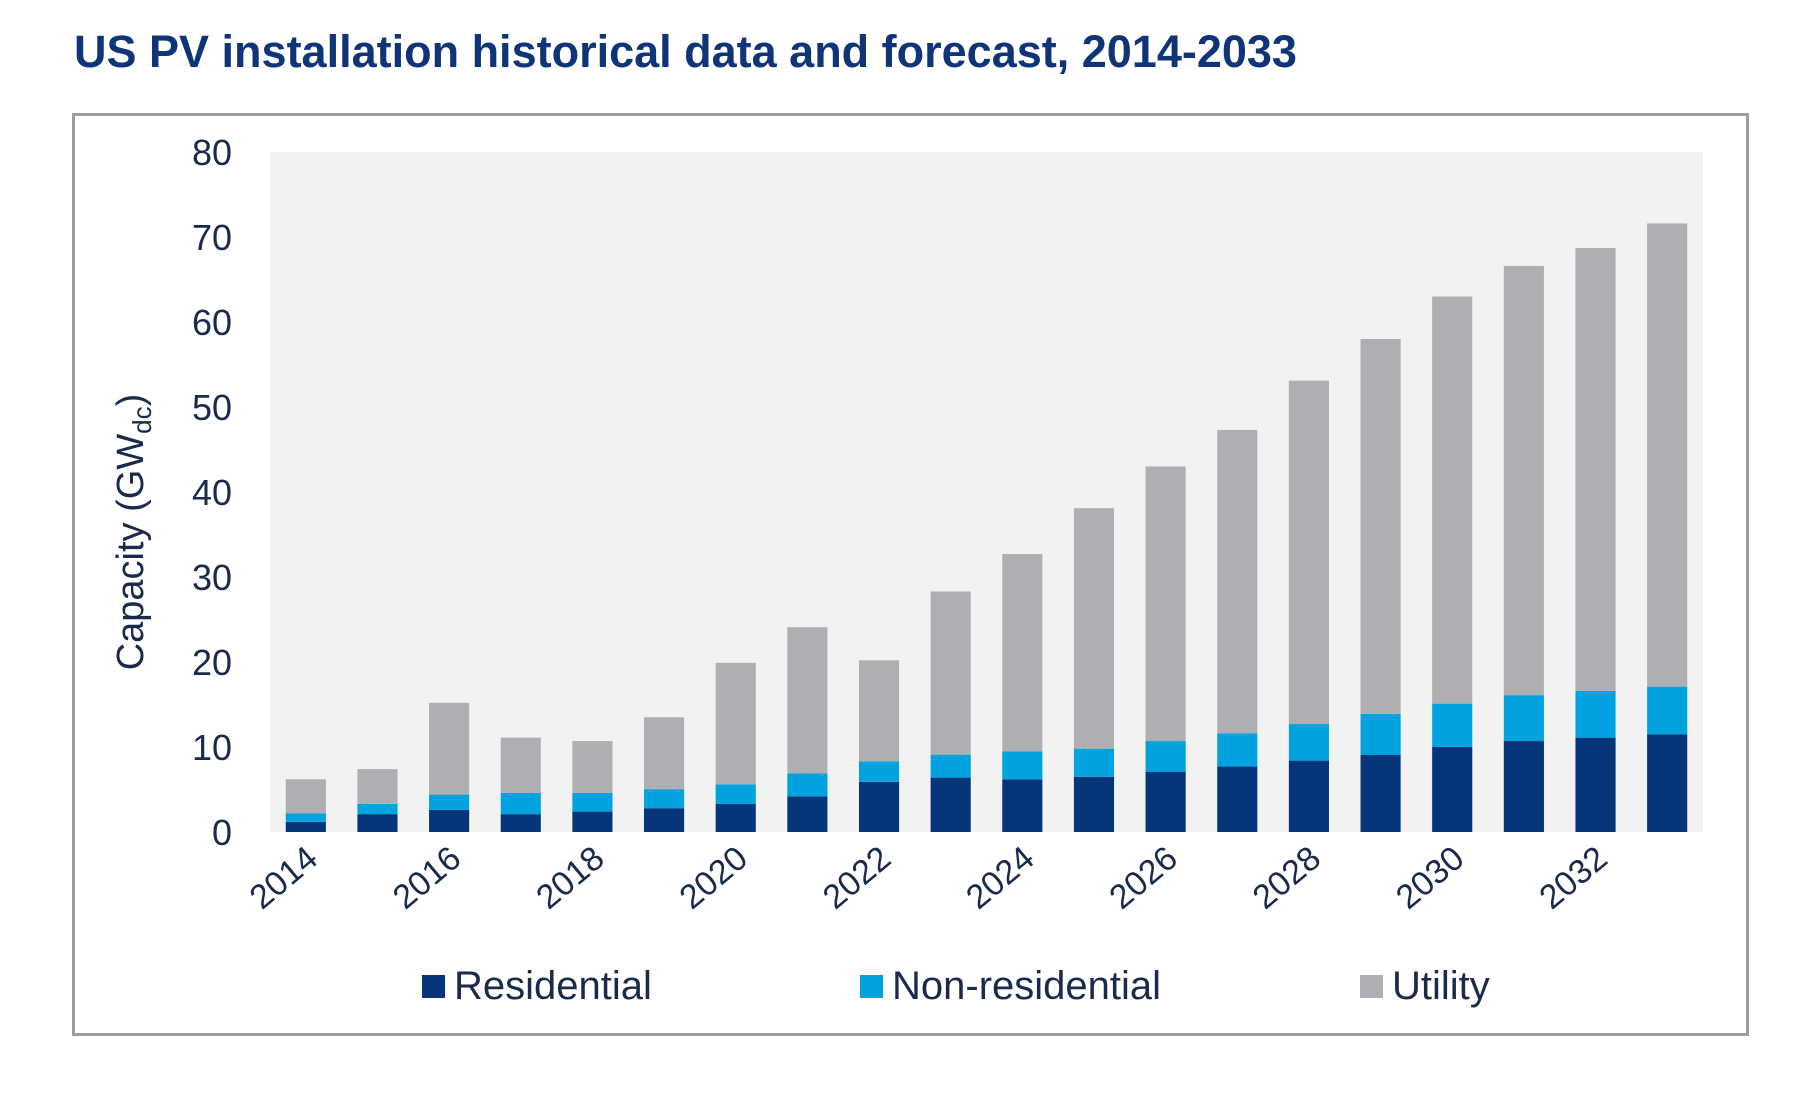 The height and width of the screenshot is (1094, 1800). Describe the element at coordinates (305, 796) in the screenshot. I see `bar-utility-2014` at that location.